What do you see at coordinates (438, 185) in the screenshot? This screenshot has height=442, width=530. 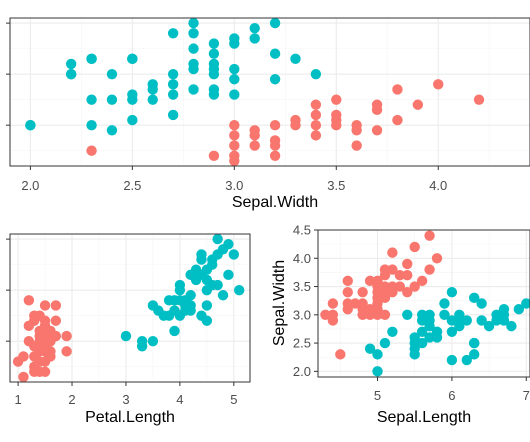 I see `x-tick-label: 4.0` at bounding box center [438, 185].